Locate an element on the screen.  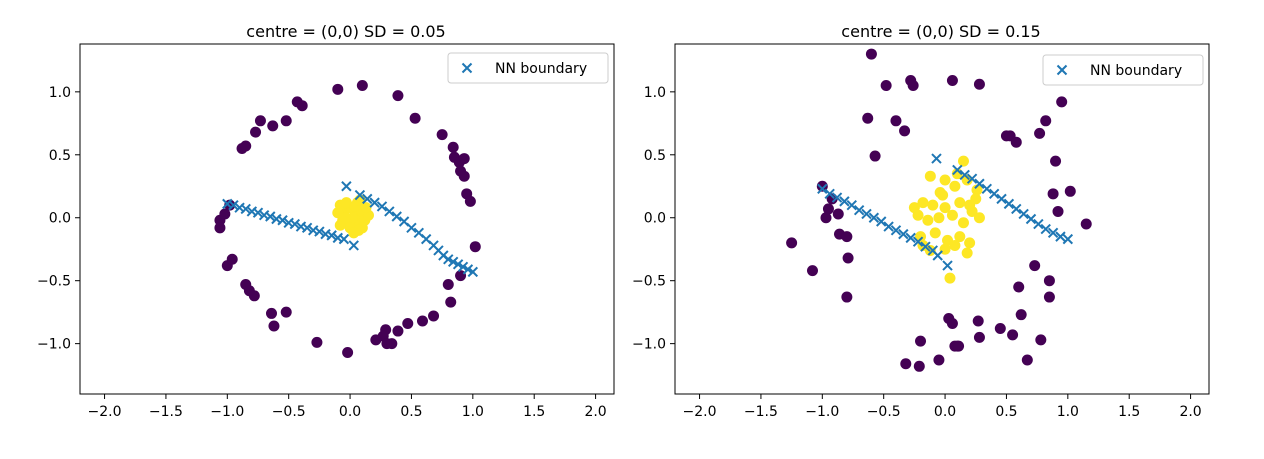
legend: NN boundary is located at coordinates (1123, 70).